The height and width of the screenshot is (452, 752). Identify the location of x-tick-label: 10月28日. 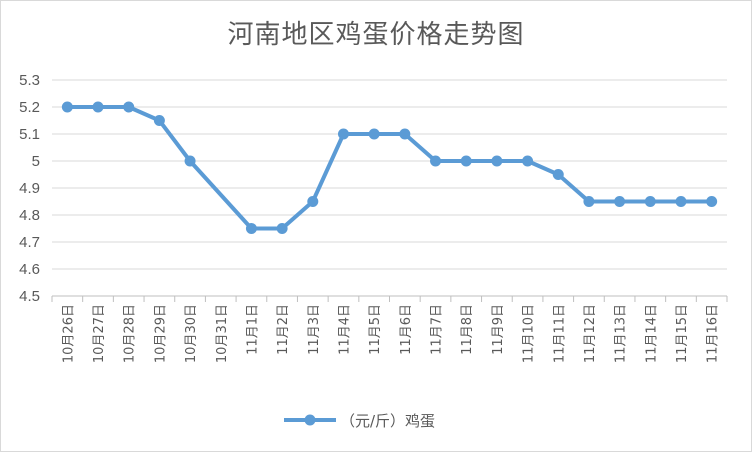
(130, 333).